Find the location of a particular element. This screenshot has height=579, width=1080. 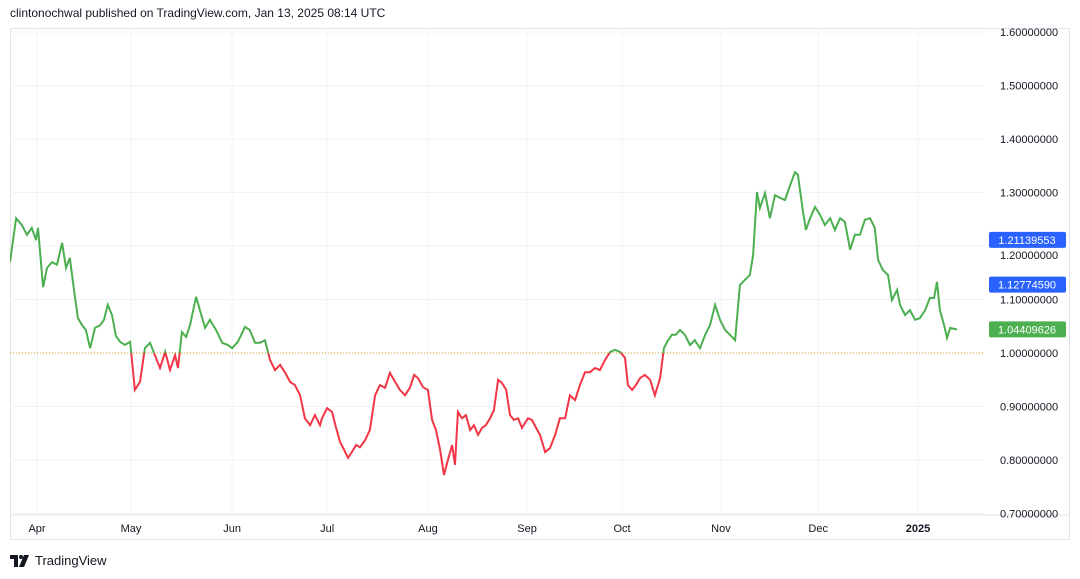

price-tick-label: 1.10000000 is located at coordinates (1029, 301).